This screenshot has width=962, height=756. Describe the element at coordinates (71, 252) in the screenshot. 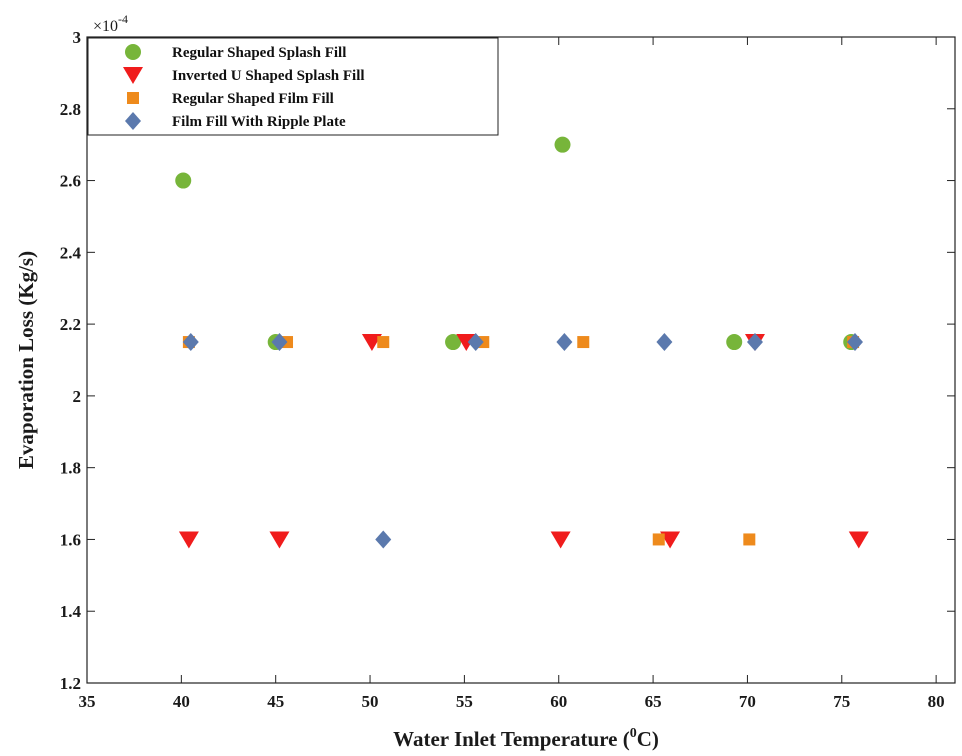

I see `y-tick-label: 2.4` at that location.